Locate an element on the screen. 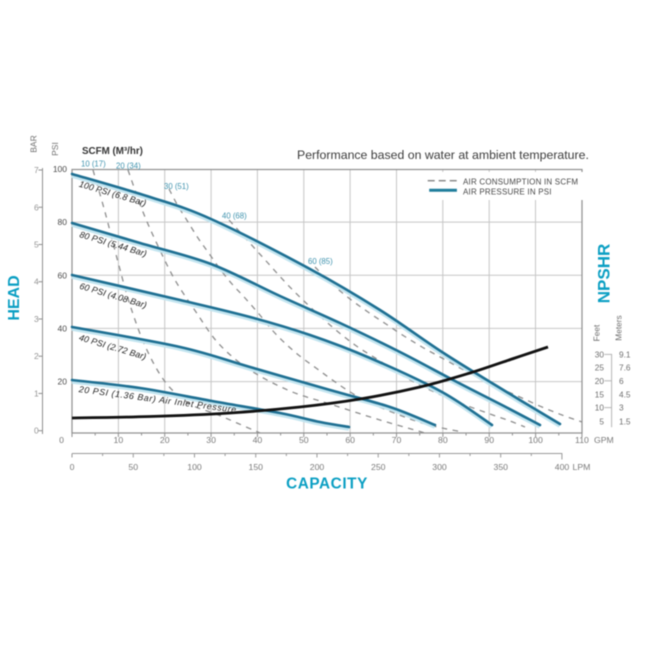 This screenshot has width=650, height=650. svg-text: AIR CONSUMPTION IN SCFM is located at coordinates (520, 182).